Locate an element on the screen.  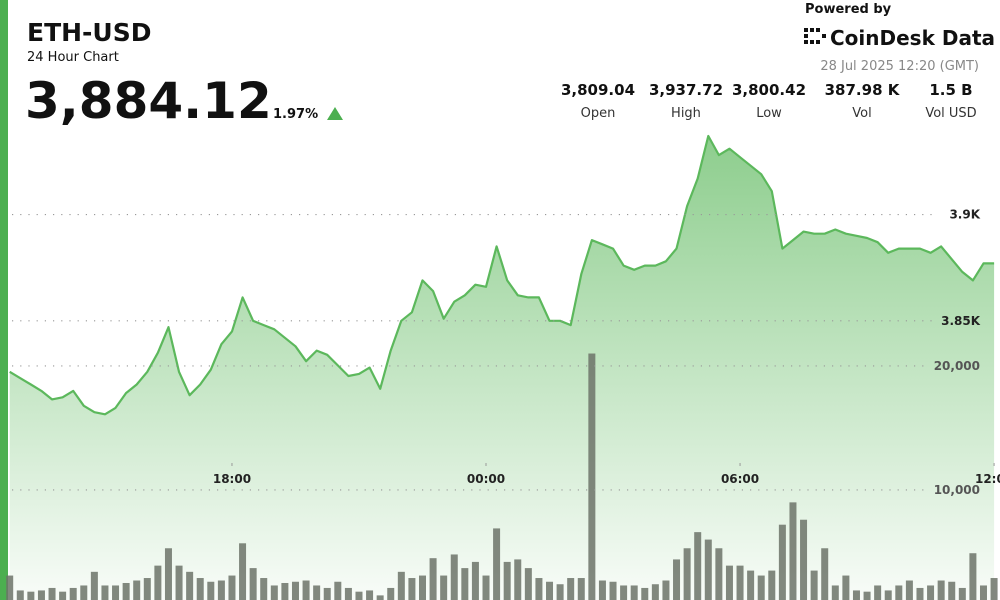
up-arrow is located at coordinates (335, 113).